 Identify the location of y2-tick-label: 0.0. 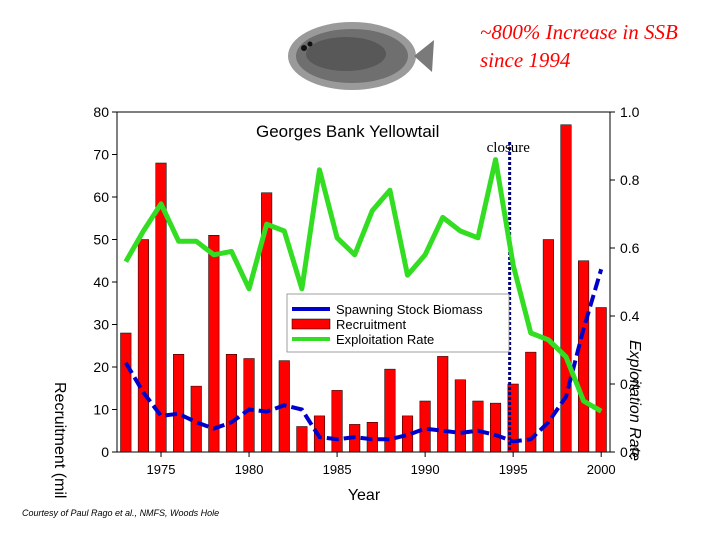
(630, 452).